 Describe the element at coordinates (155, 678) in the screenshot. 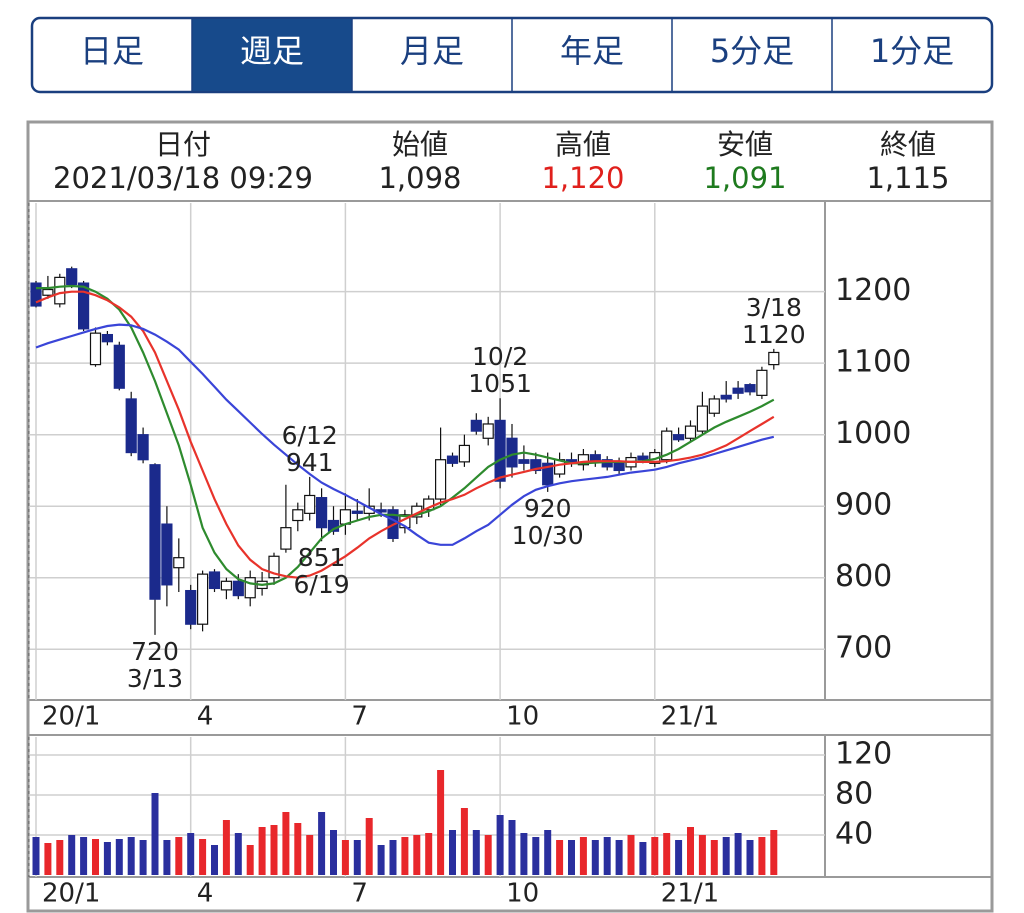

I see `annotation-date: 3/13` at that location.